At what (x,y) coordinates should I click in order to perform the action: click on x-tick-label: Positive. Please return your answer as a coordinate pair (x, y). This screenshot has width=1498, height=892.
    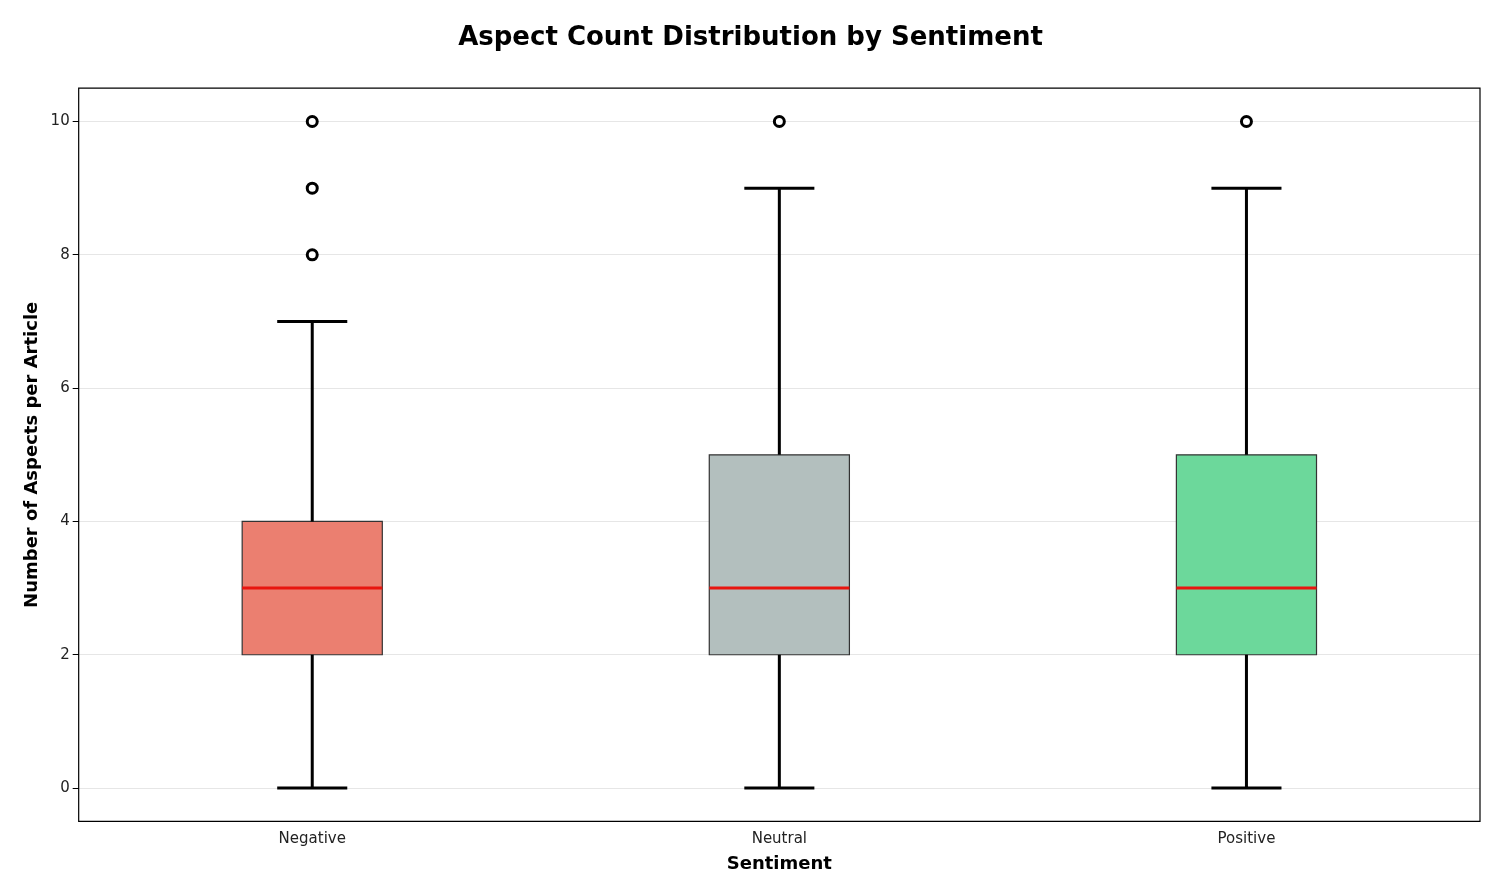
    Looking at the image, I should click on (1246, 838).